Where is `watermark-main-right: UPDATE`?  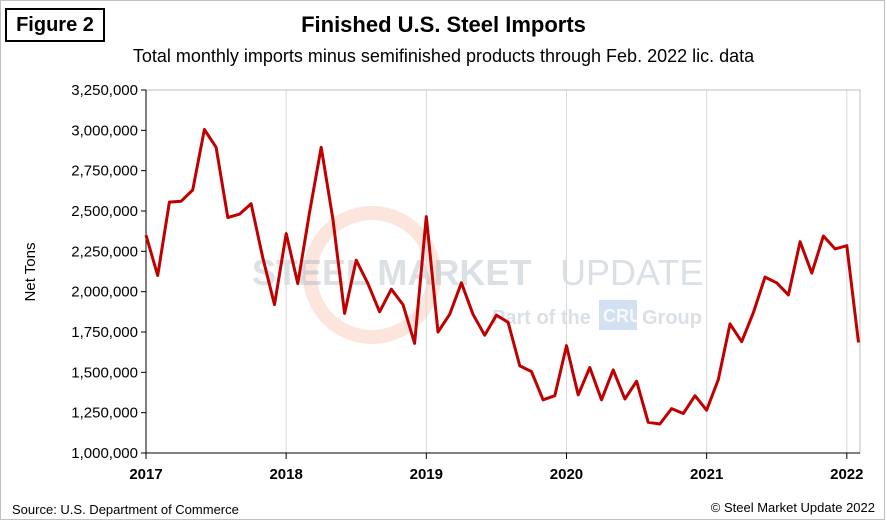
watermark-main-right: UPDATE is located at coordinates (631, 272).